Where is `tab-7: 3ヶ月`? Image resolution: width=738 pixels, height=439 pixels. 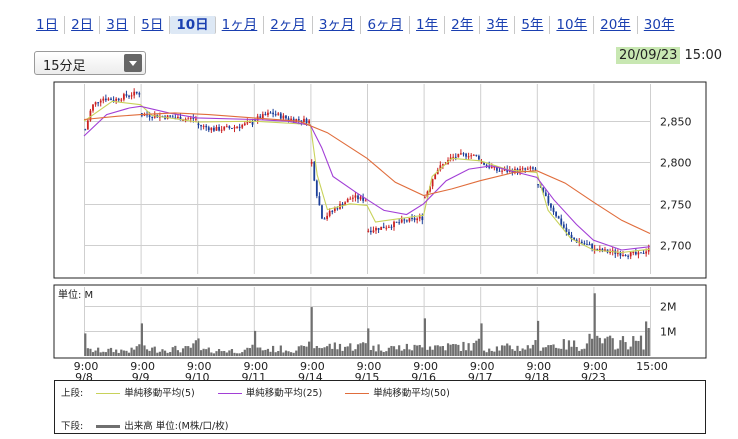 tab-7: 3ヶ月 is located at coordinates (337, 25).